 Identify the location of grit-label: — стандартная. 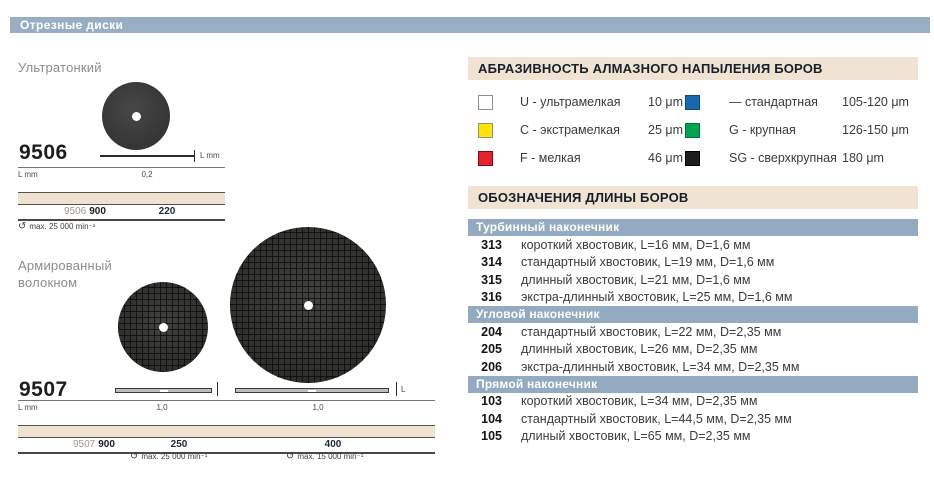
(773, 102).